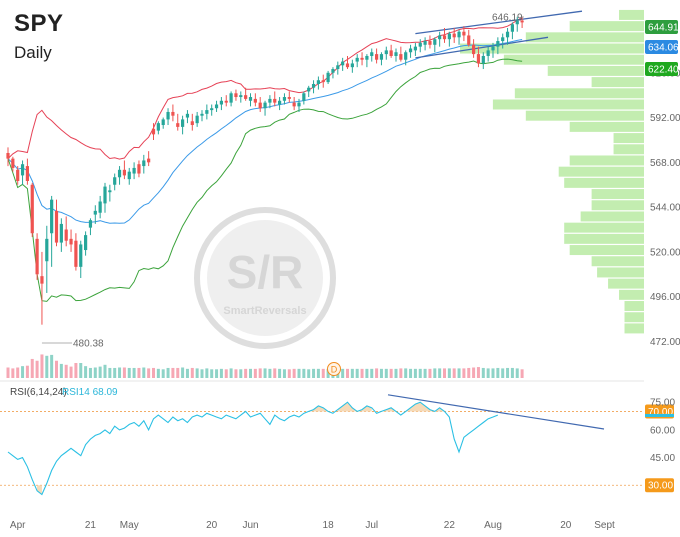 The height and width of the screenshot is (537, 680). What do you see at coordinates (39, 23) in the screenshot?
I see `ticker-title: SPY` at bounding box center [39, 23].